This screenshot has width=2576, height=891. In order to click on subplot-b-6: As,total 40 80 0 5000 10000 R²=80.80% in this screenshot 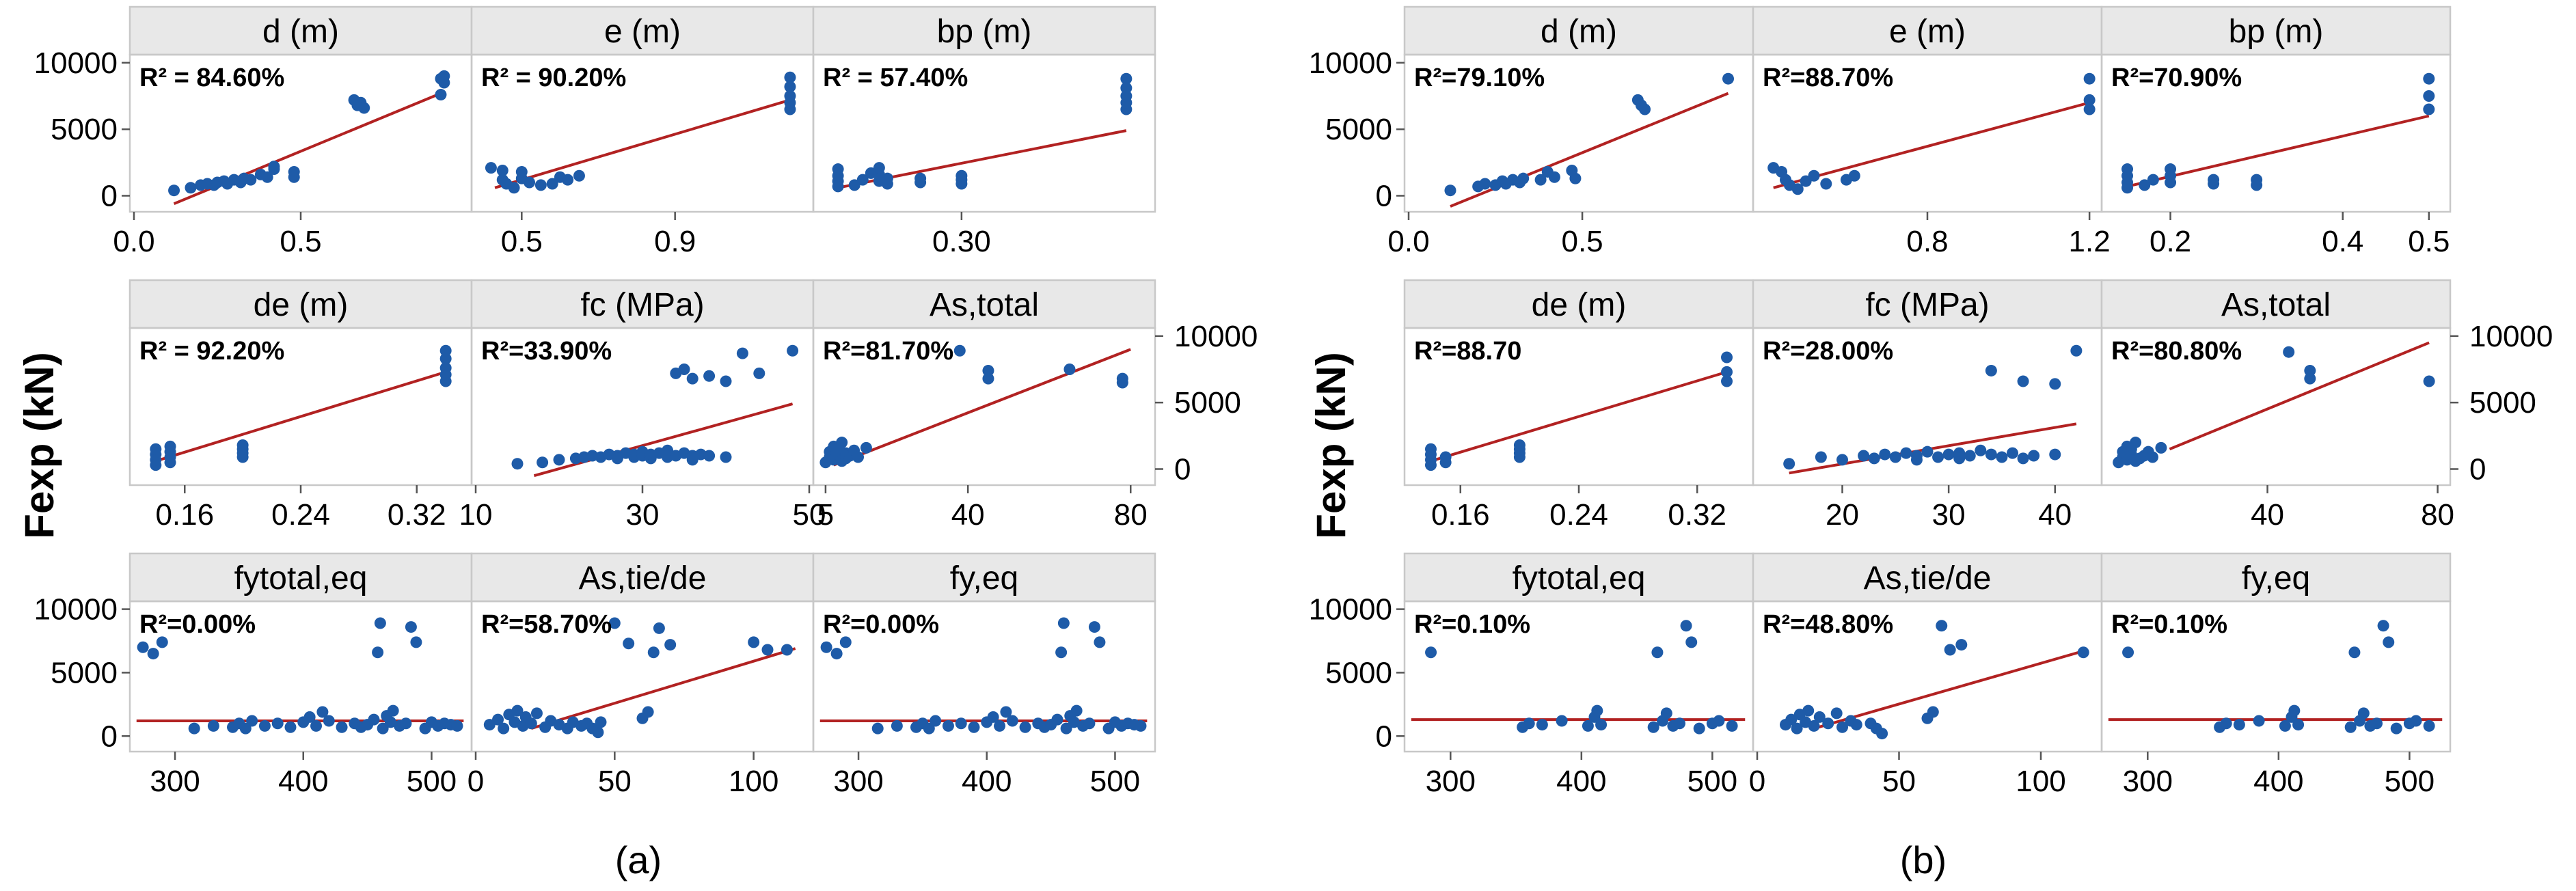, I will do `click(2327, 405)`.